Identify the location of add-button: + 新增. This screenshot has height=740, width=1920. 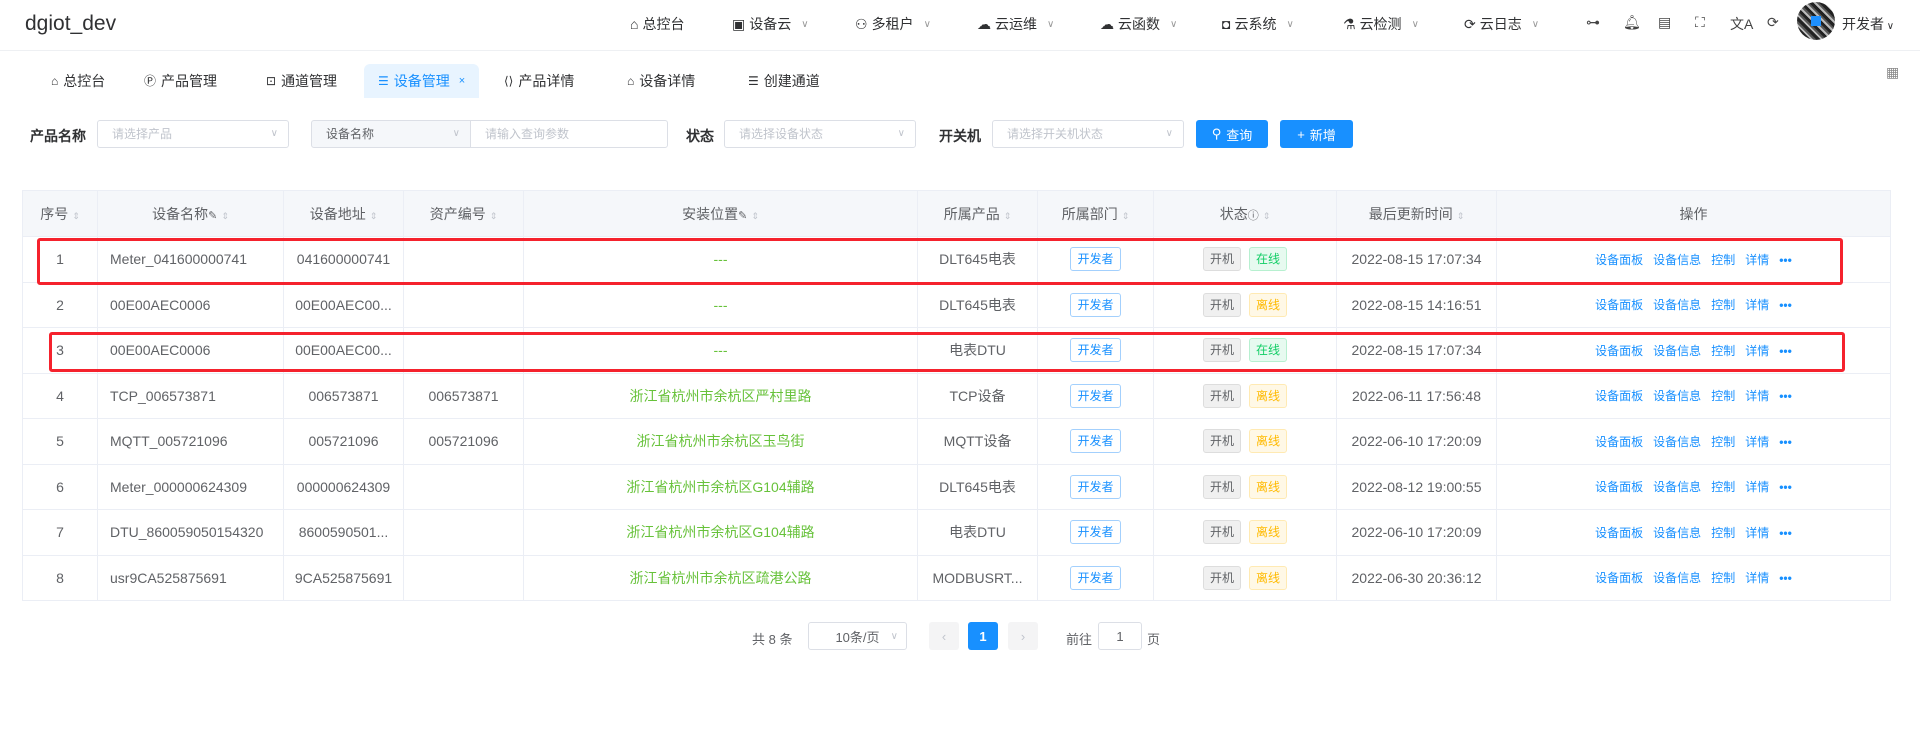
(1316, 134).